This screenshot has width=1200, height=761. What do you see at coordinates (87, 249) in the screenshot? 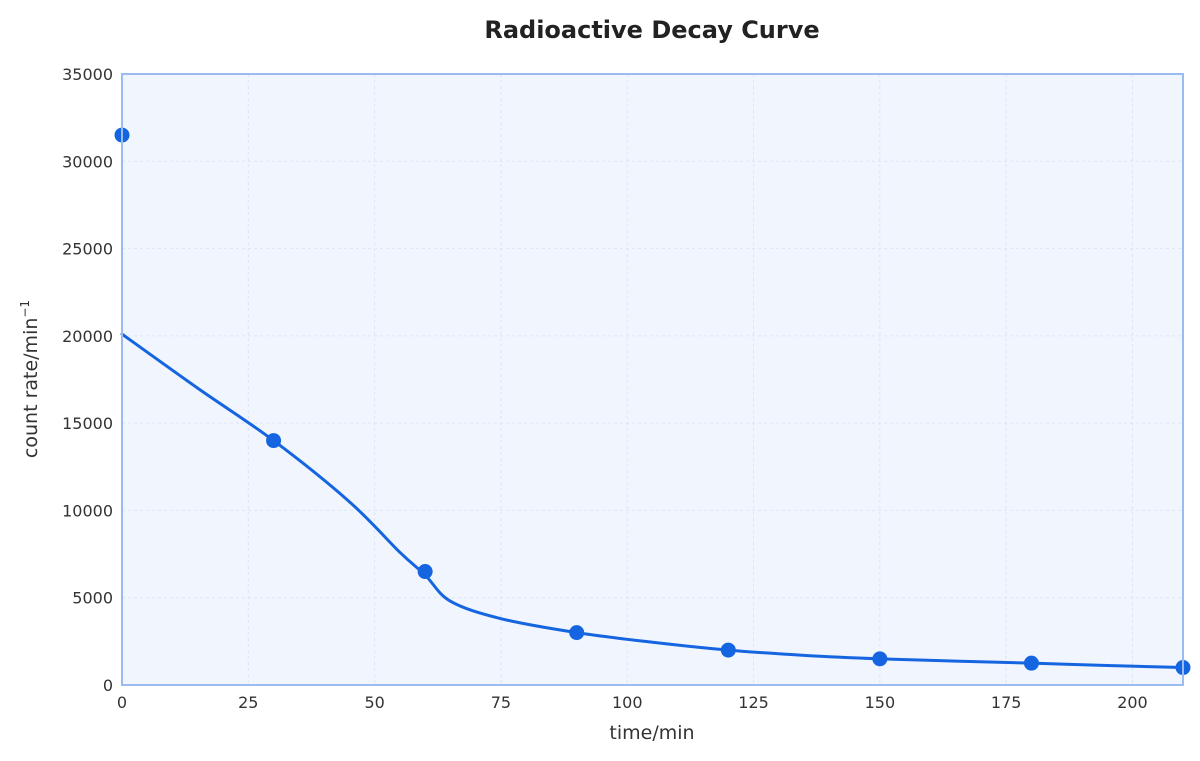
I see `y-tick-label: 25000` at bounding box center [87, 249].